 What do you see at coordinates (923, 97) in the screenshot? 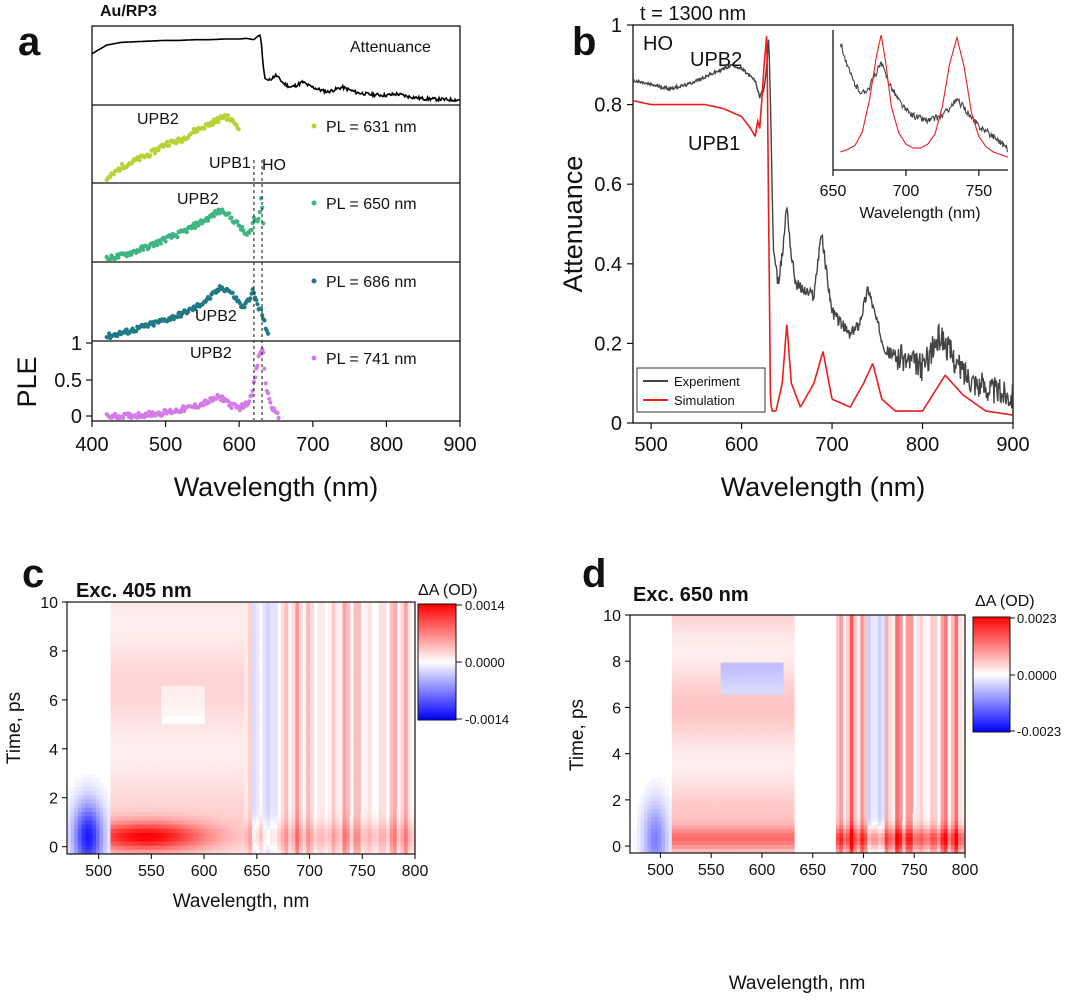
I see `inset-experiment-line` at bounding box center [923, 97].